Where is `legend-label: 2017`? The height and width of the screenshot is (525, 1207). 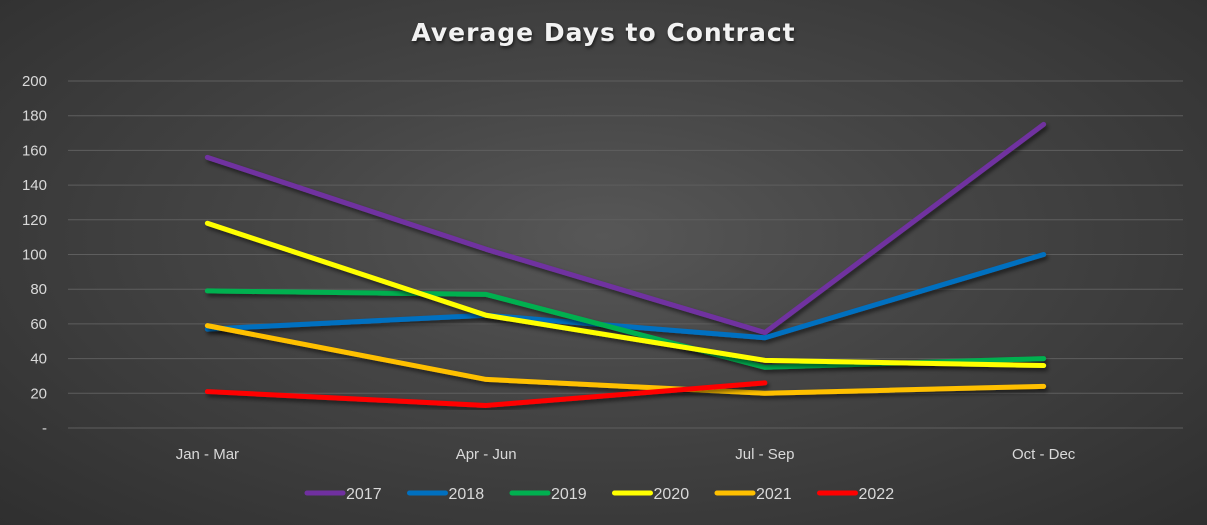 legend-label: 2017 is located at coordinates (364, 494).